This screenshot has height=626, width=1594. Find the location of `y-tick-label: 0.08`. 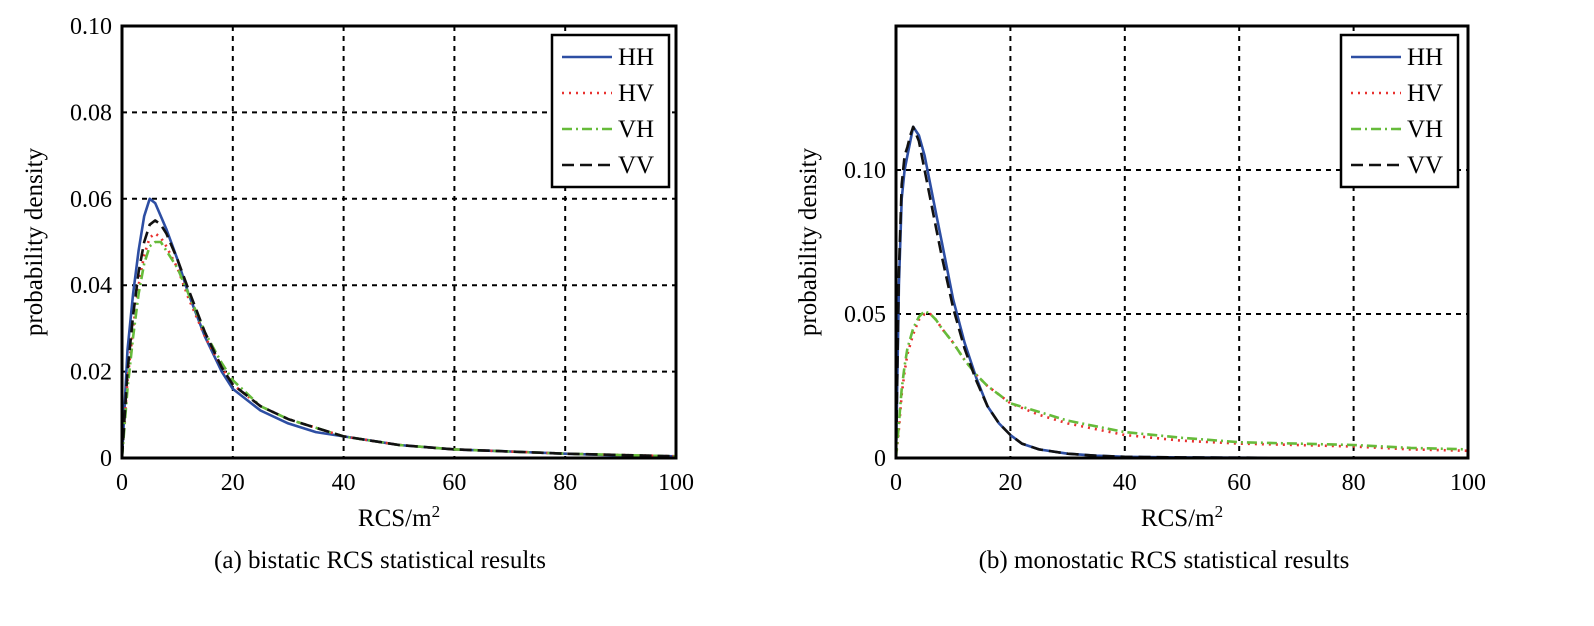

y-tick-label: 0.08 is located at coordinates (91, 113).